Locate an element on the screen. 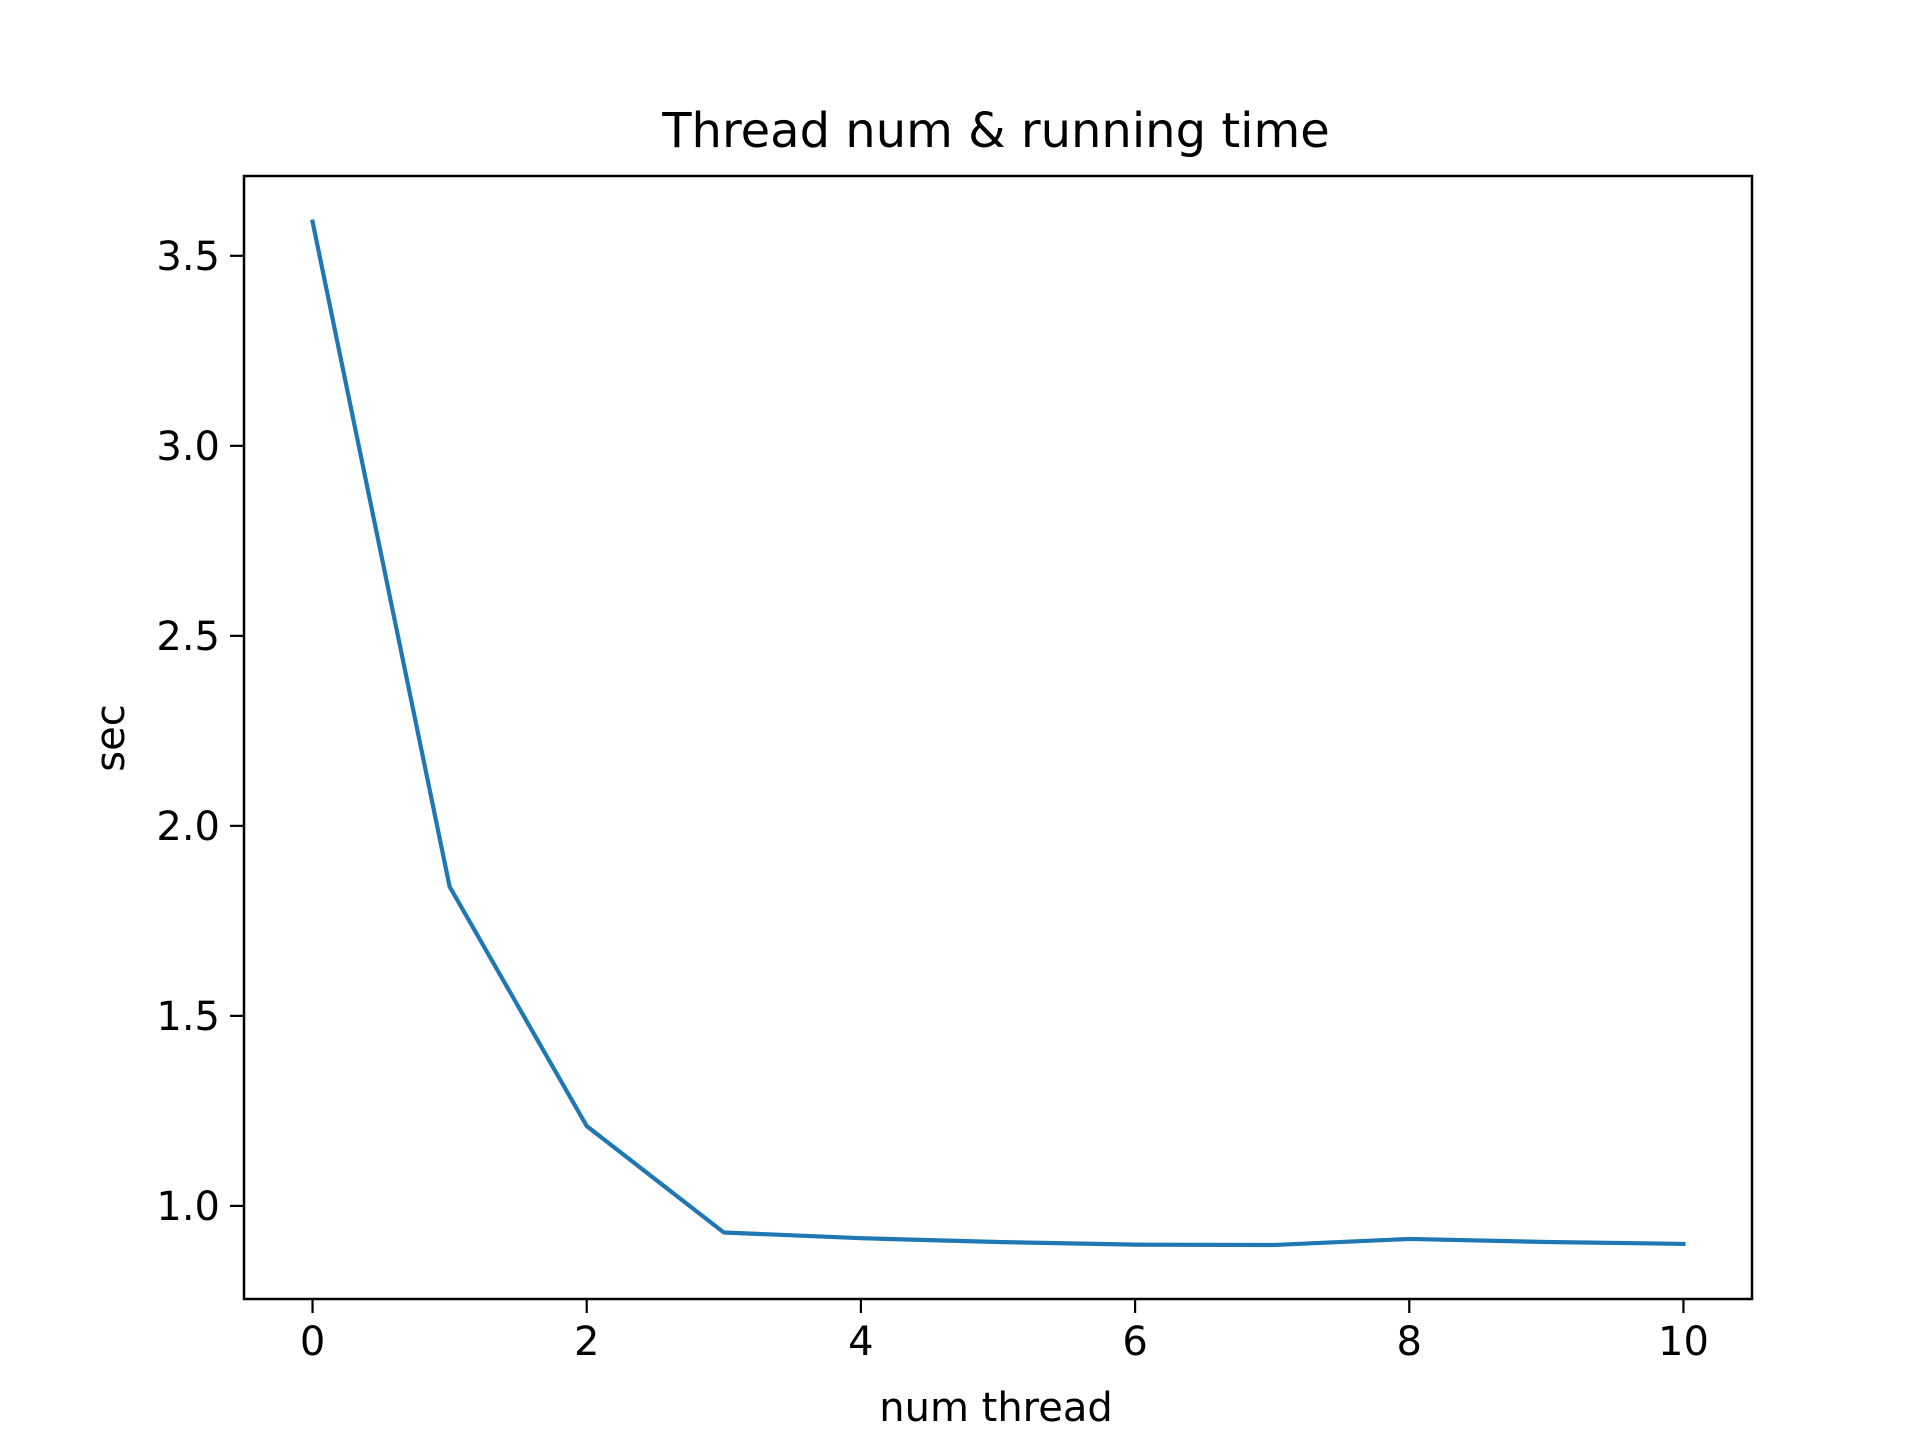 Image resolution: width=1920 pixels, height=1440 pixels. y-tick-label: 3.0 is located at coordinates (188, 447).